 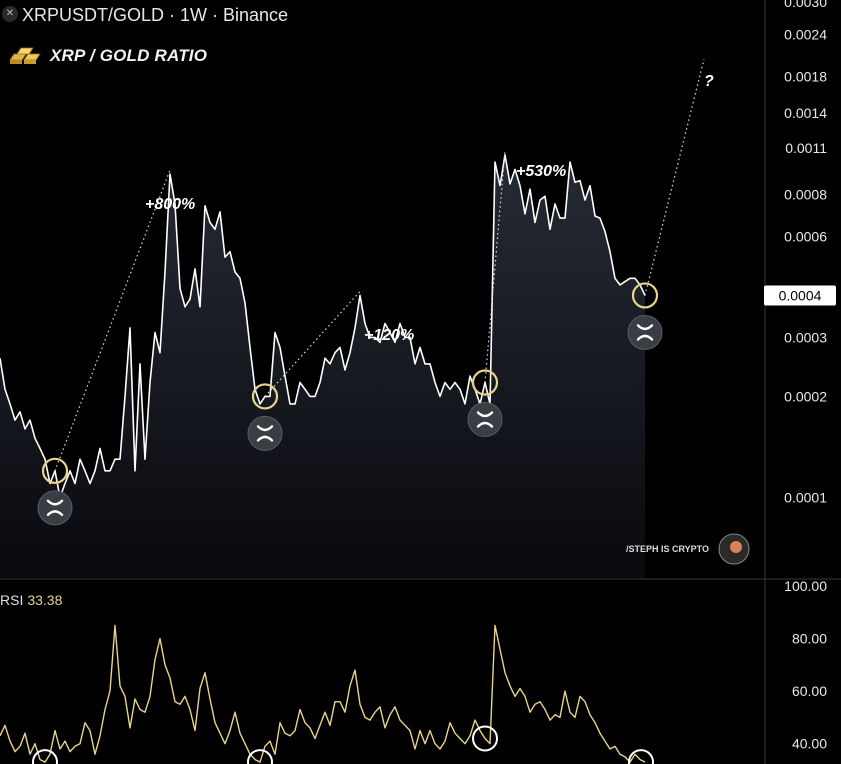 What do you see at coordinates (668, 549) in the screenshot?
I see `watermark-text: /STEPH IS CRYPTO` at bounding box center [668, 549].